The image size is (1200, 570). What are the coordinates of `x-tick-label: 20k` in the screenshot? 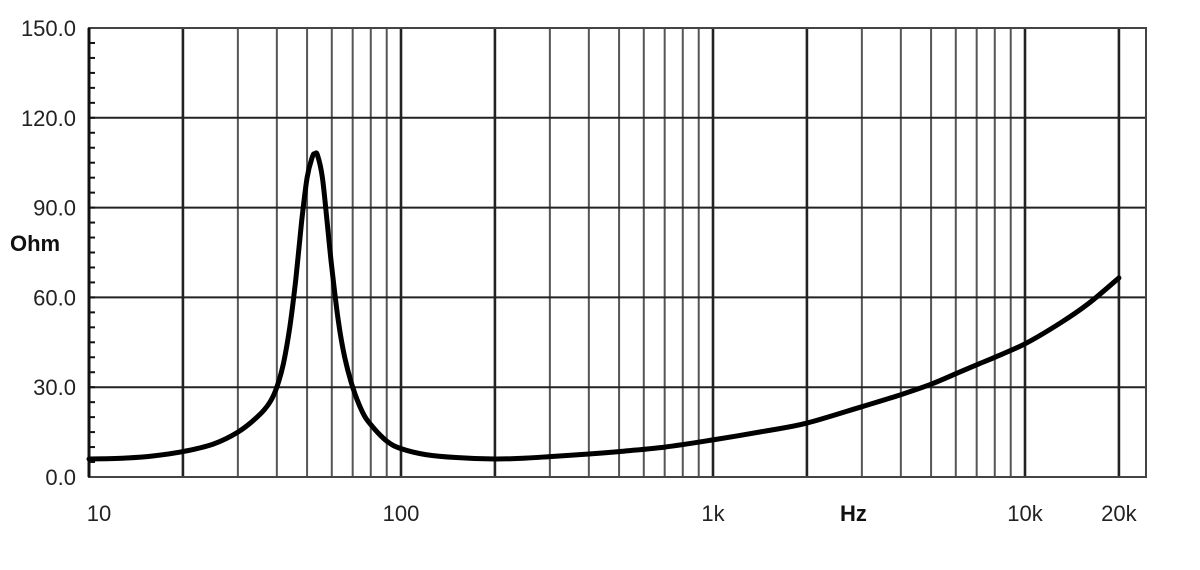 It's located at (1119, 513).